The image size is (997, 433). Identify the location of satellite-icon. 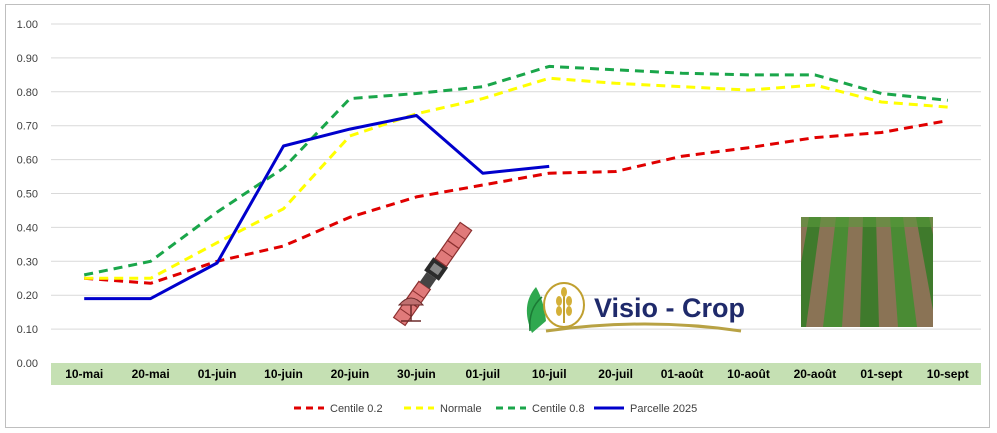
(432, 274).